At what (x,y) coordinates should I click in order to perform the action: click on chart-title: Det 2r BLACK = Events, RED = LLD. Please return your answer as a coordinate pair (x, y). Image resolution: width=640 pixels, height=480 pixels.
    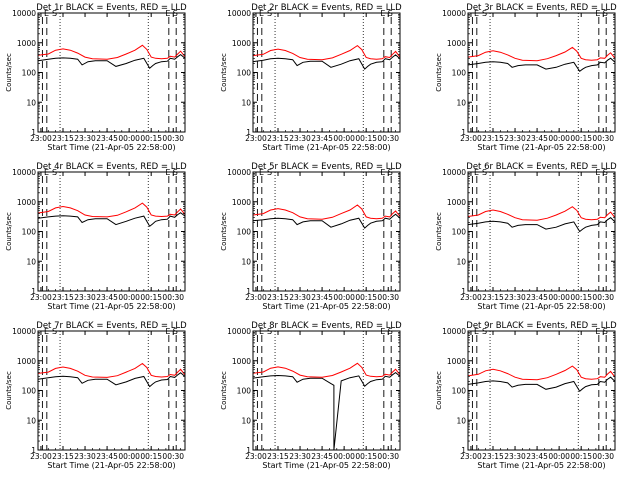
    Looking at the image, I should click on (326, 8).